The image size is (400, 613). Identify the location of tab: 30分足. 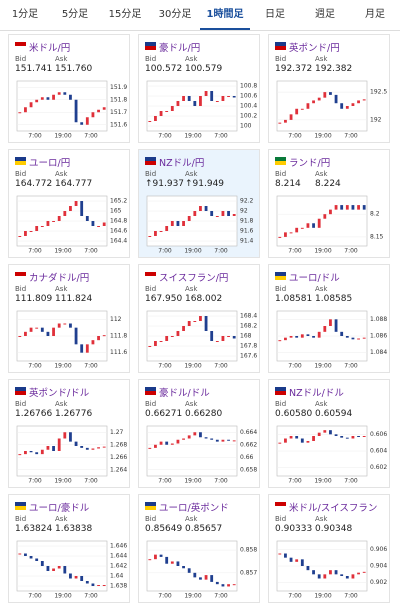
(175, 14).